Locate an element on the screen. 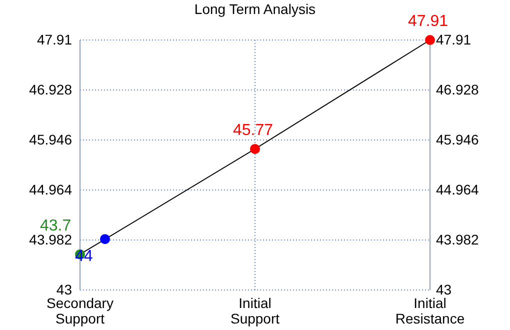 This screenshot has height=330, width=510. x-tick-label: Secondary Support is located at coordinates (80, 310).